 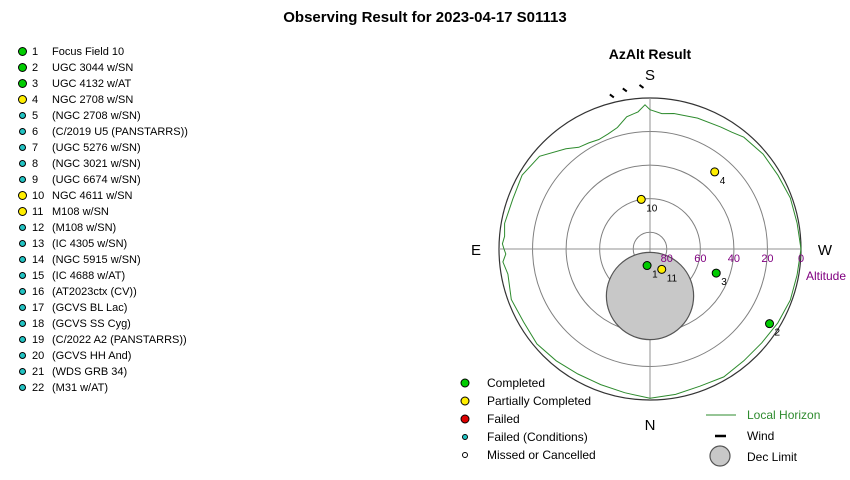 I want to click on legend-completed-label: Completed, so click(x=516, y=383).